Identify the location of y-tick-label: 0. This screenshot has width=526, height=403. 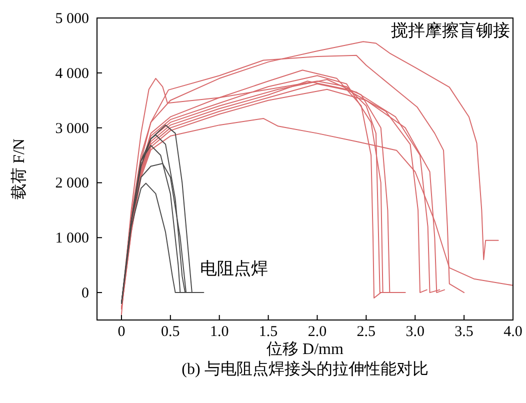
(85, 294).